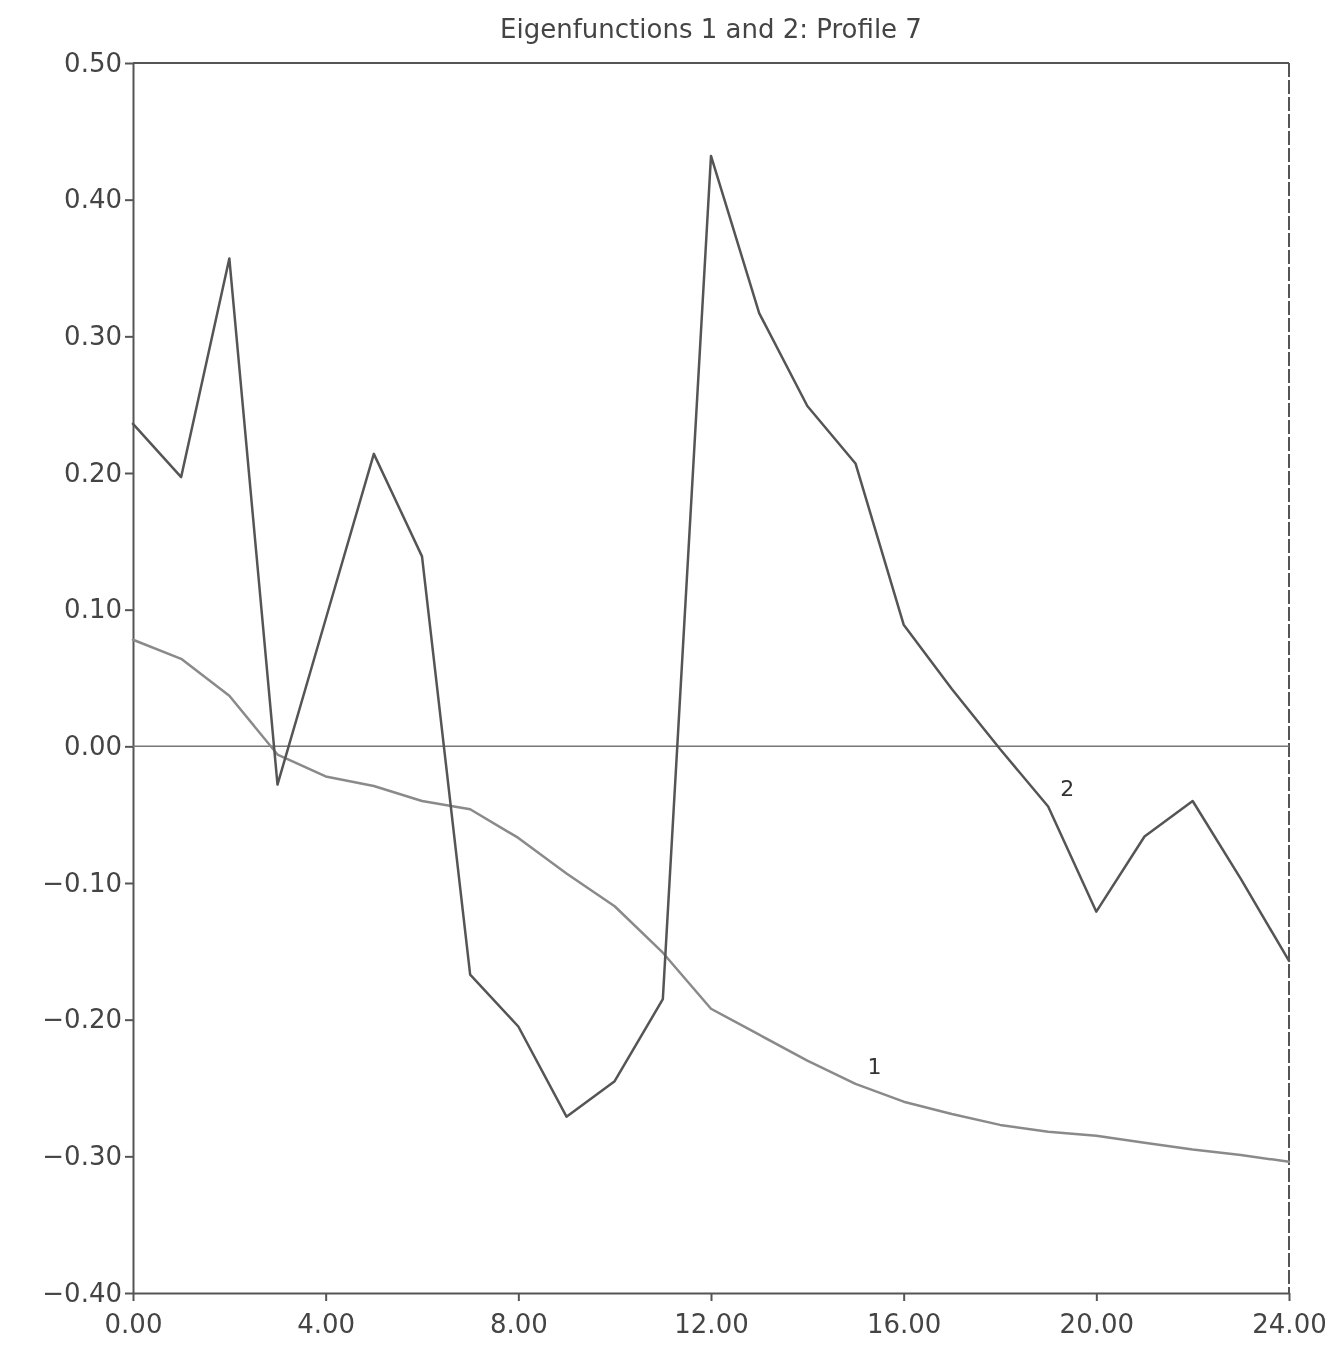  I want to click on y-tick-label: 0.20, so click(93, 472).